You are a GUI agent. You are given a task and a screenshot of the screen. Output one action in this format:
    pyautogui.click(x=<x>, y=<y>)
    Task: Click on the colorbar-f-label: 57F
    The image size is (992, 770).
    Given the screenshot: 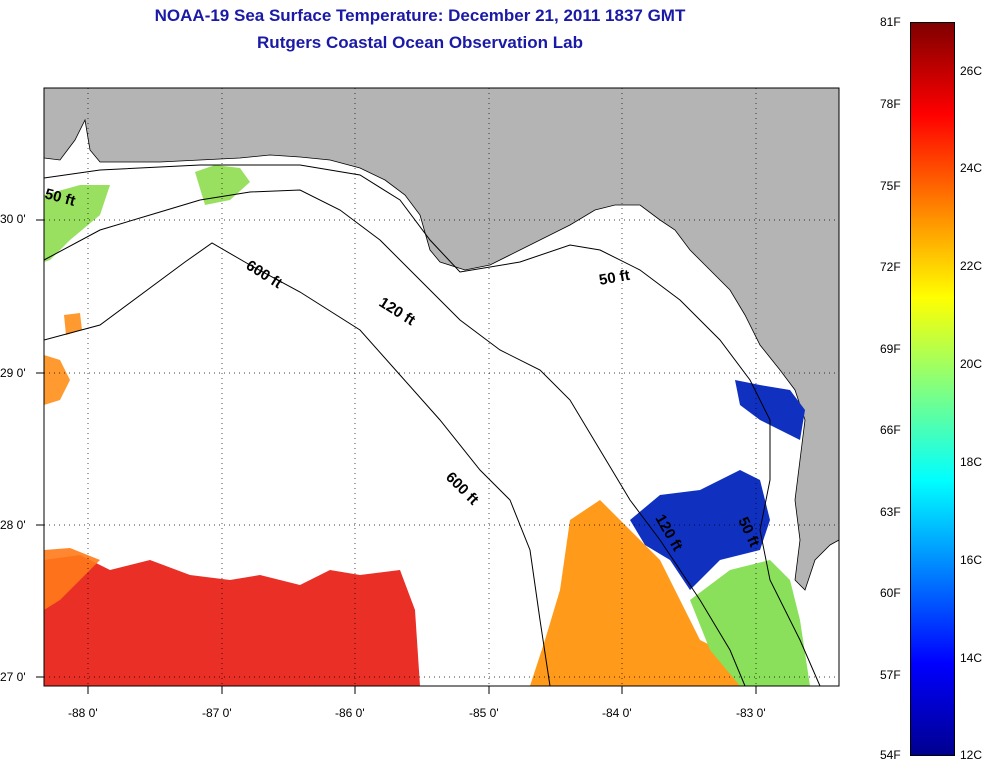 What is the action you would take?
    pyautogui.click(x=890, y=675)
    